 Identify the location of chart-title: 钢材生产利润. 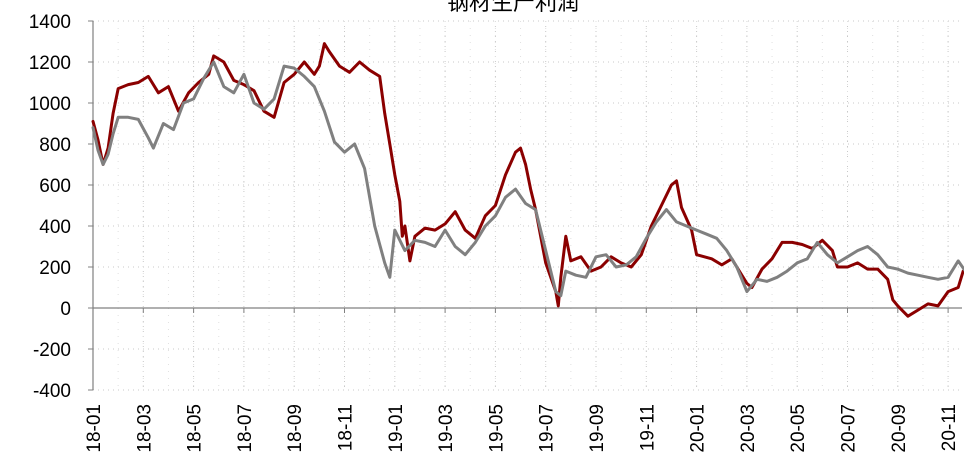
(513, 8).